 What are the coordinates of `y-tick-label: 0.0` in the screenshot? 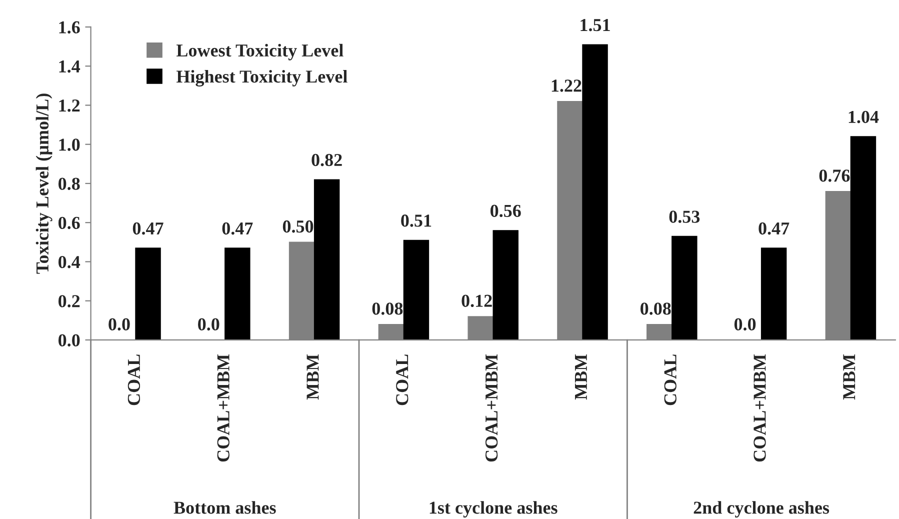 It's located at (69, 340).